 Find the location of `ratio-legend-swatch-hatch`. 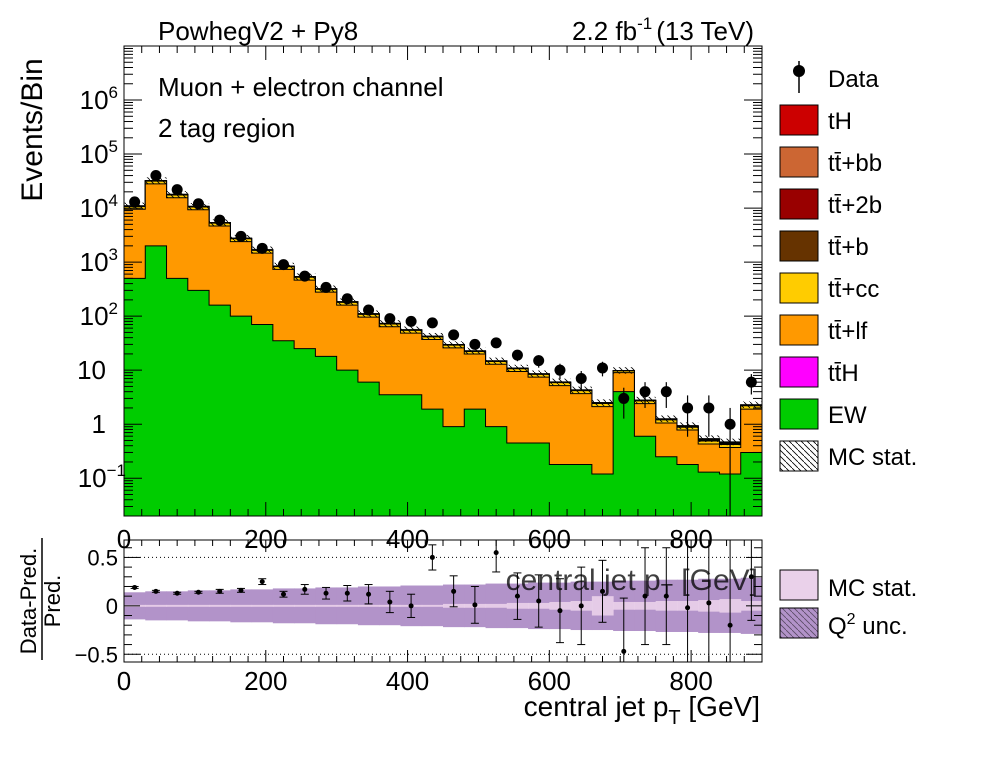

ratio-legend-swatch-hatch is located at coordinates (799, 623).